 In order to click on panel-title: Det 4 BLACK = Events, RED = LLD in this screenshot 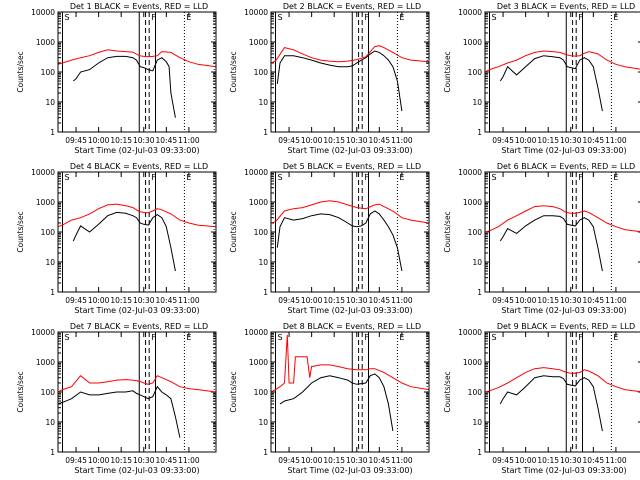, I will do `click(139, 166)`.